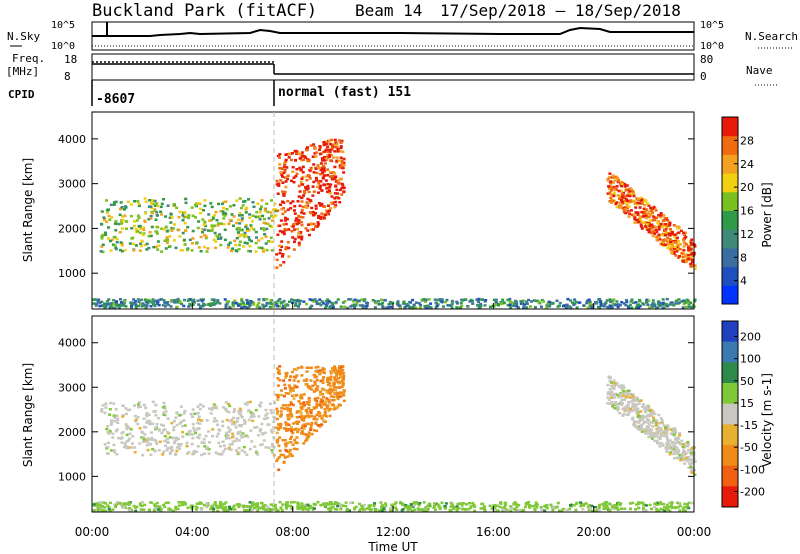 This screenshot has height=554, width=800. Describe the element at coordinates (712, 46) in the screenshot. I see `nsearch-tick-bottom: 10^0` at that location.